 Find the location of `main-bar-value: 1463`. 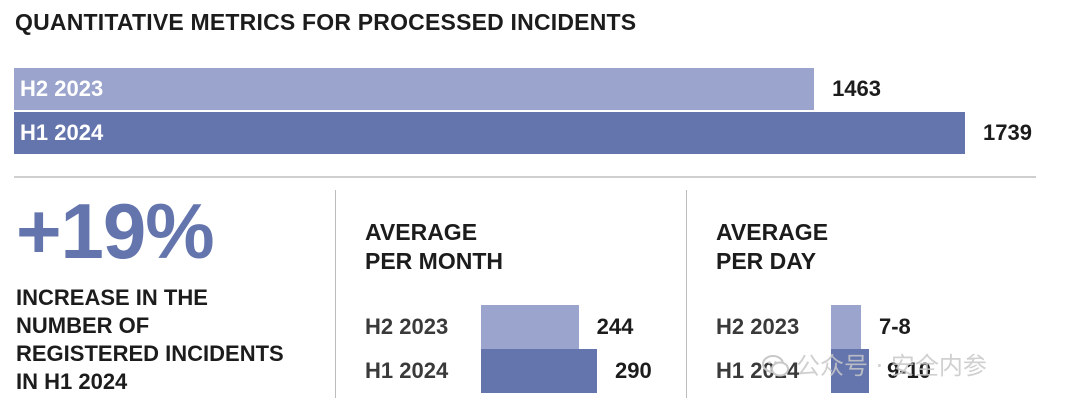

main-bar-value: 1463 is located at coordinates (857, 88).